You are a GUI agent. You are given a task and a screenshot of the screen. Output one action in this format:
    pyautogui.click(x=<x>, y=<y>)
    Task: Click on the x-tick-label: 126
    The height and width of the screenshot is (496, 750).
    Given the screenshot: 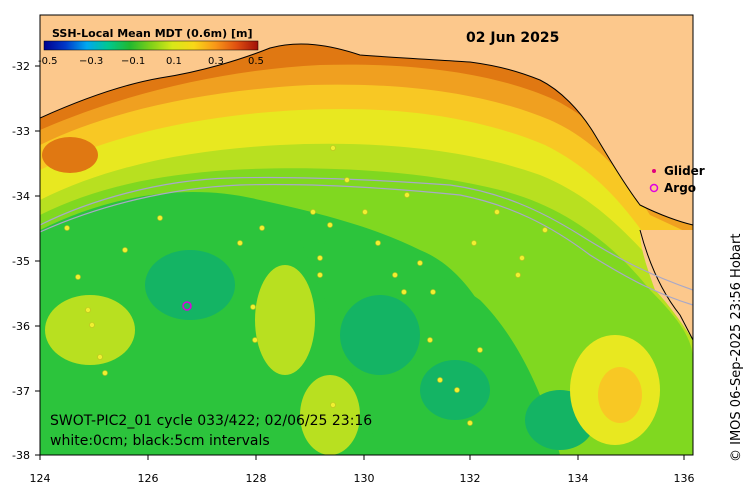 What is the action you would take?
    pyautogui.click(x=148, y=478)
    